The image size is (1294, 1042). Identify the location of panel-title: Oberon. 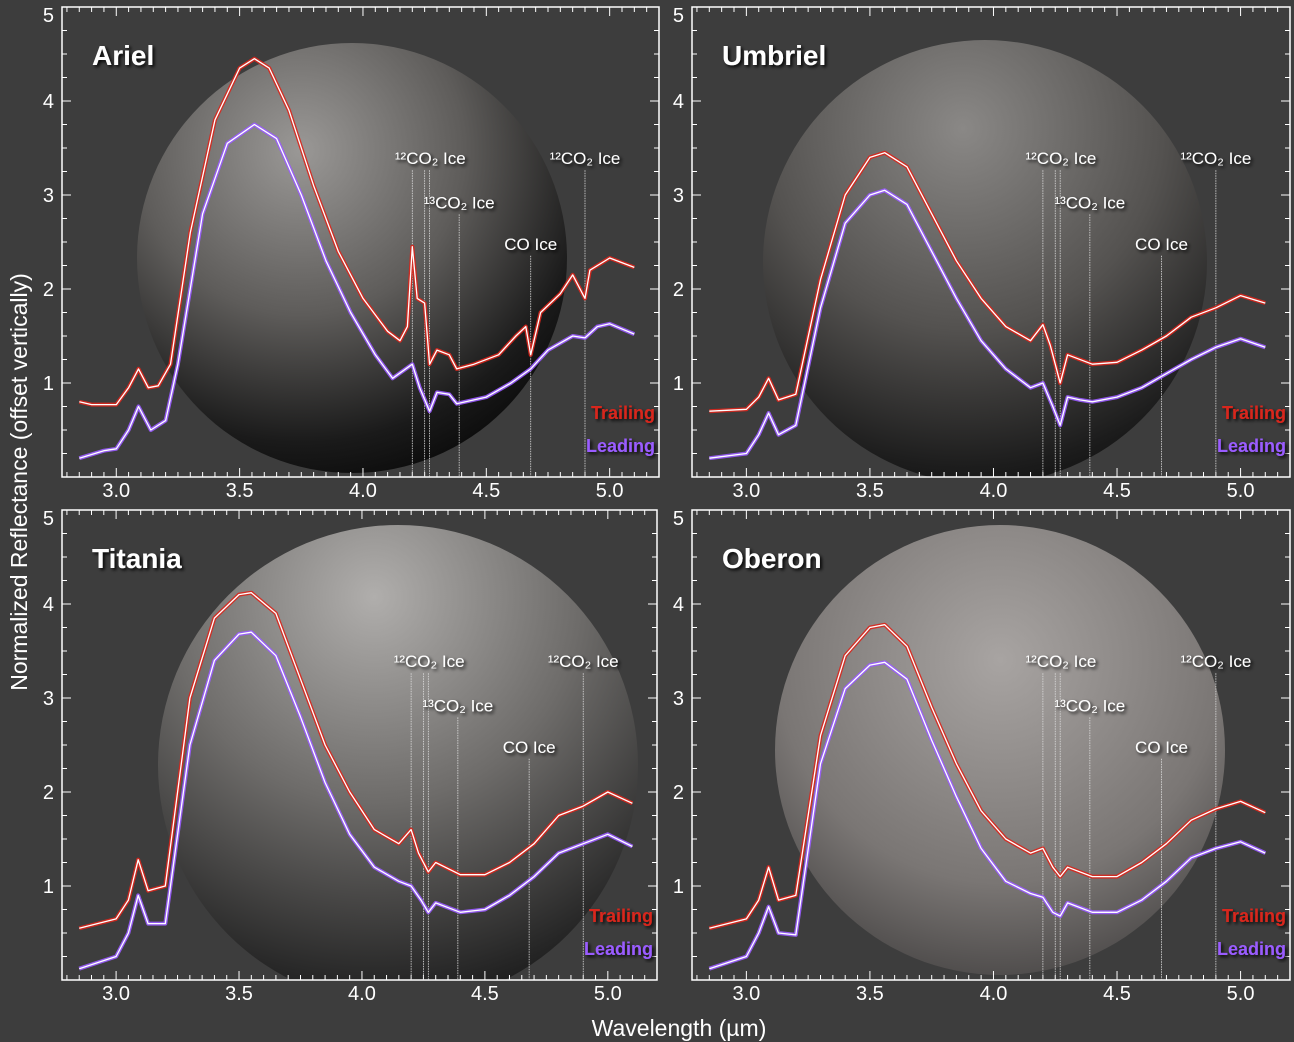
(772, 558).